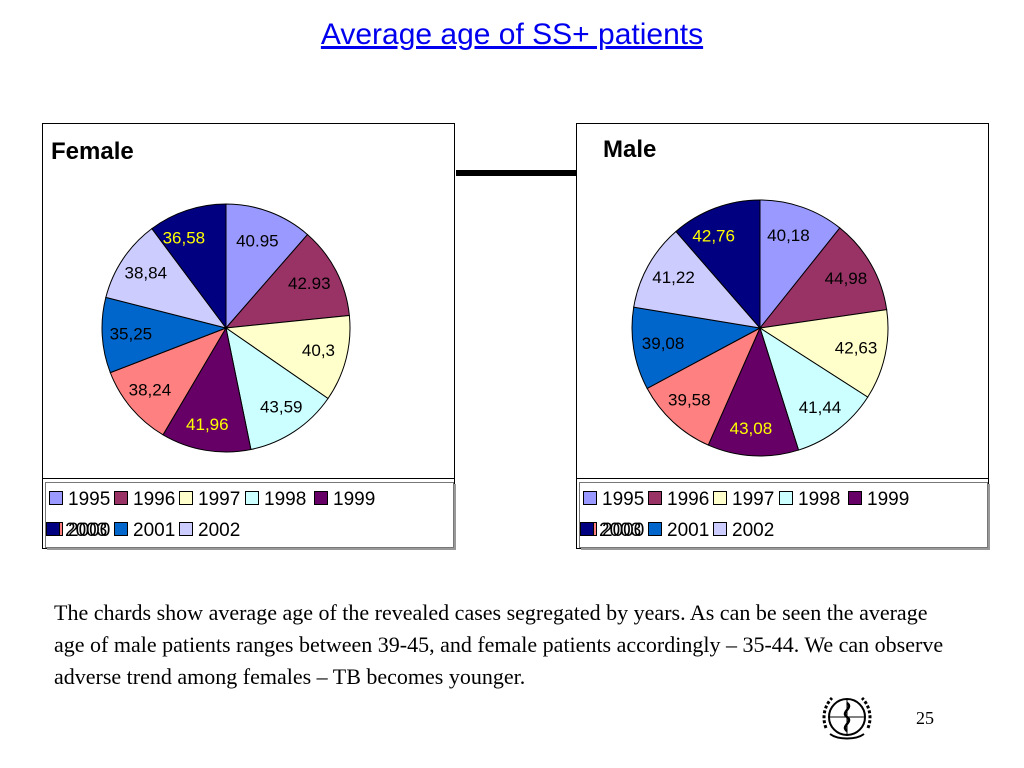 The height and width of the screenshot is (768, 1024). I want to click on pie-slice-1995, so click(267, 266).